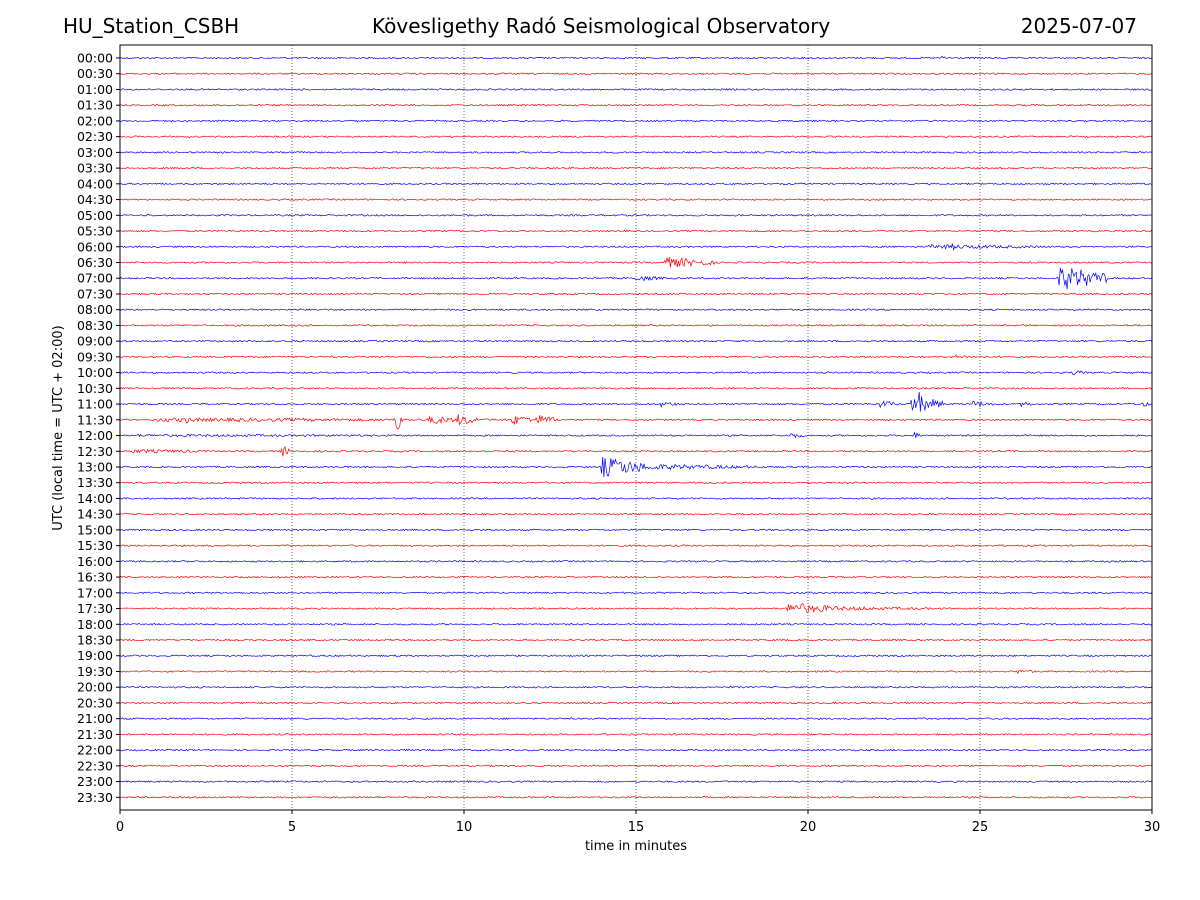 The width and height of the screenshot is (1200, 900). What do you see at coordinates (95, 183) in the screenshot?
I see `y-tick-label: 04:00` at bounding box center [95, 183].